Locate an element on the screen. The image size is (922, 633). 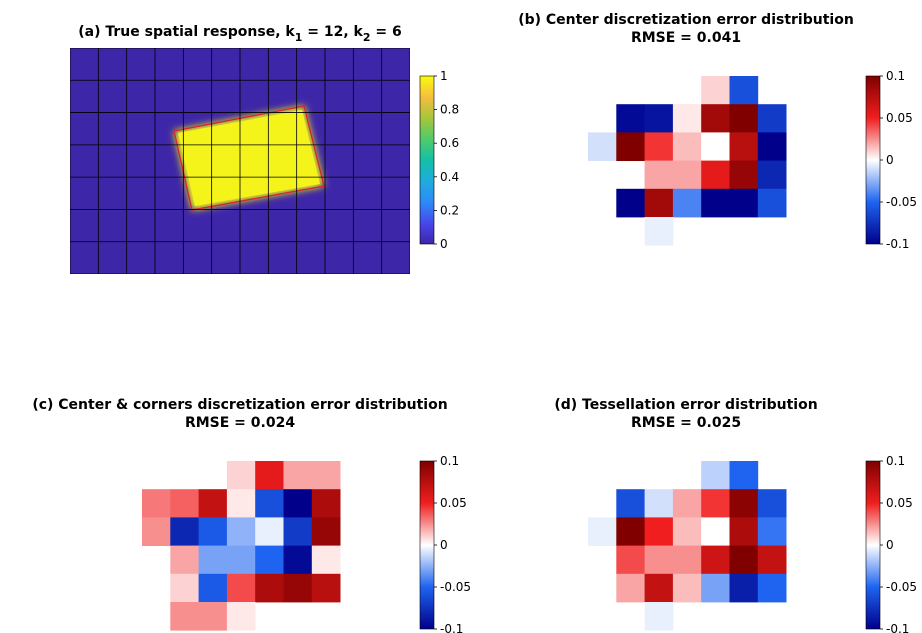
panel-b-colorbar-ticks: 0.1 0.05 0 -0.05 -0.1 is located at coordinates (898, 160).